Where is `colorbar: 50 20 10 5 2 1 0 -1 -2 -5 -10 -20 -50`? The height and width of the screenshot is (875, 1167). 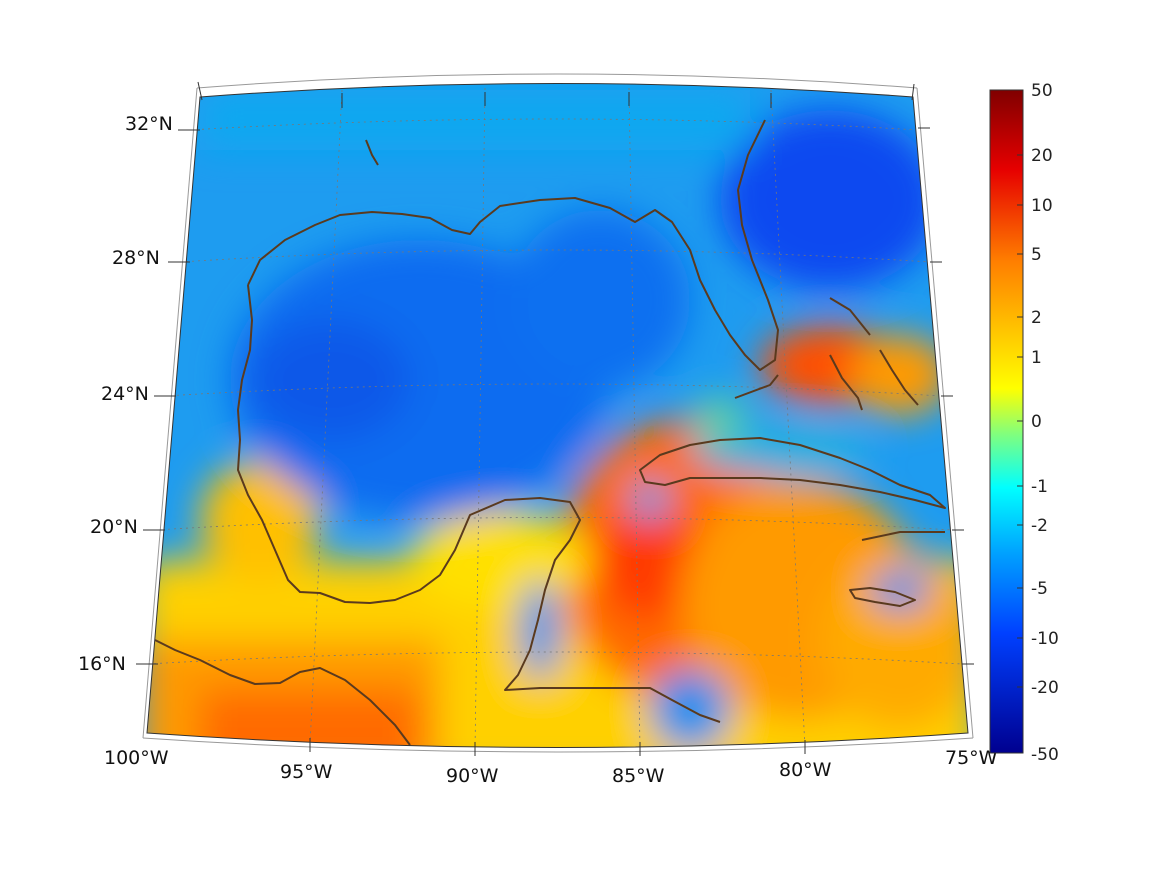 colorbar: 50 20 10 5 2 1 0 -1 -2 -5 -10 -20 -50 is located at coordinates (1024, 423).